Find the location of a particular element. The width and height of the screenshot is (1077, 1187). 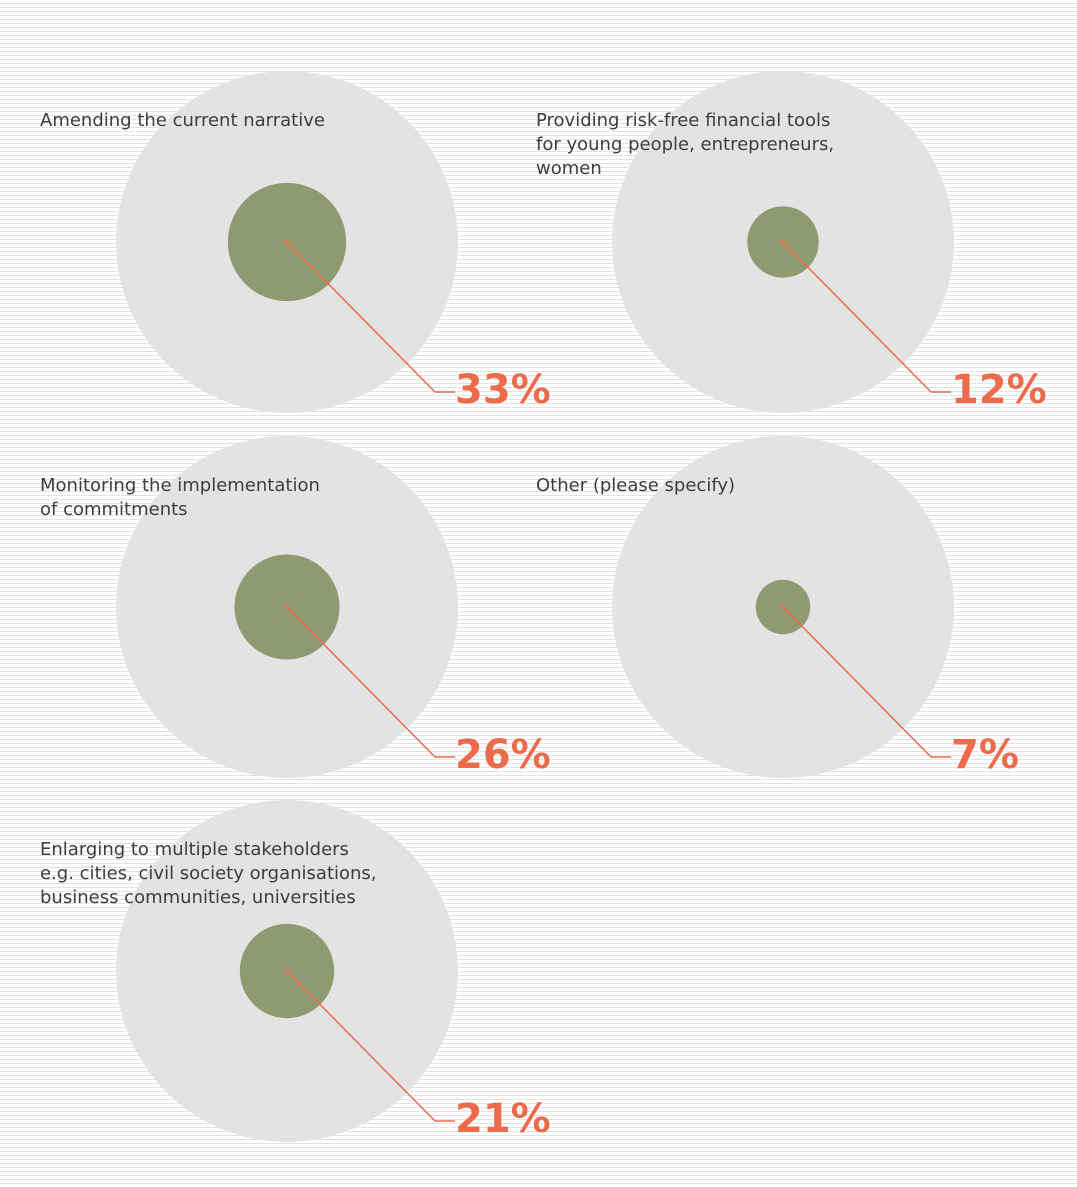

value-label: 33% is located at coordinates (503, 390).